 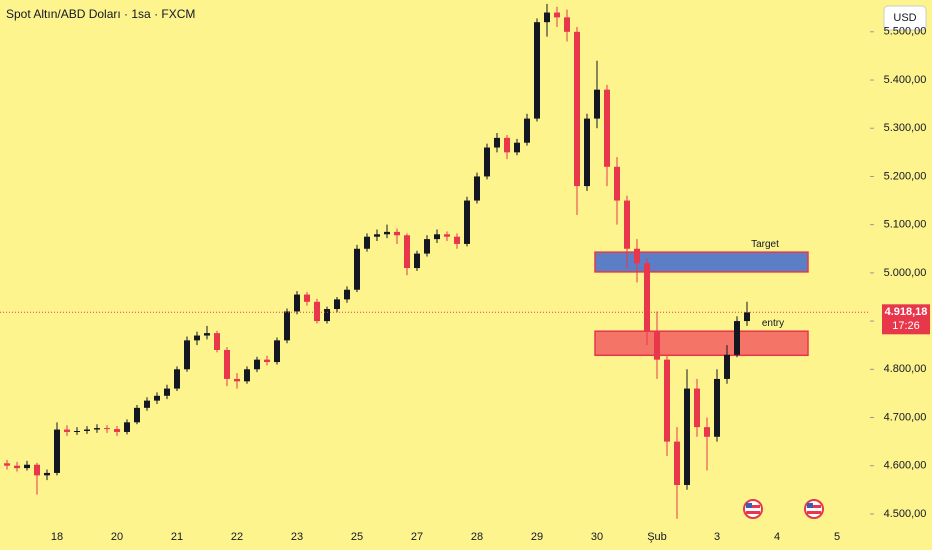 I want to click on x-tick-label: 23, so click(x=297, y=537).